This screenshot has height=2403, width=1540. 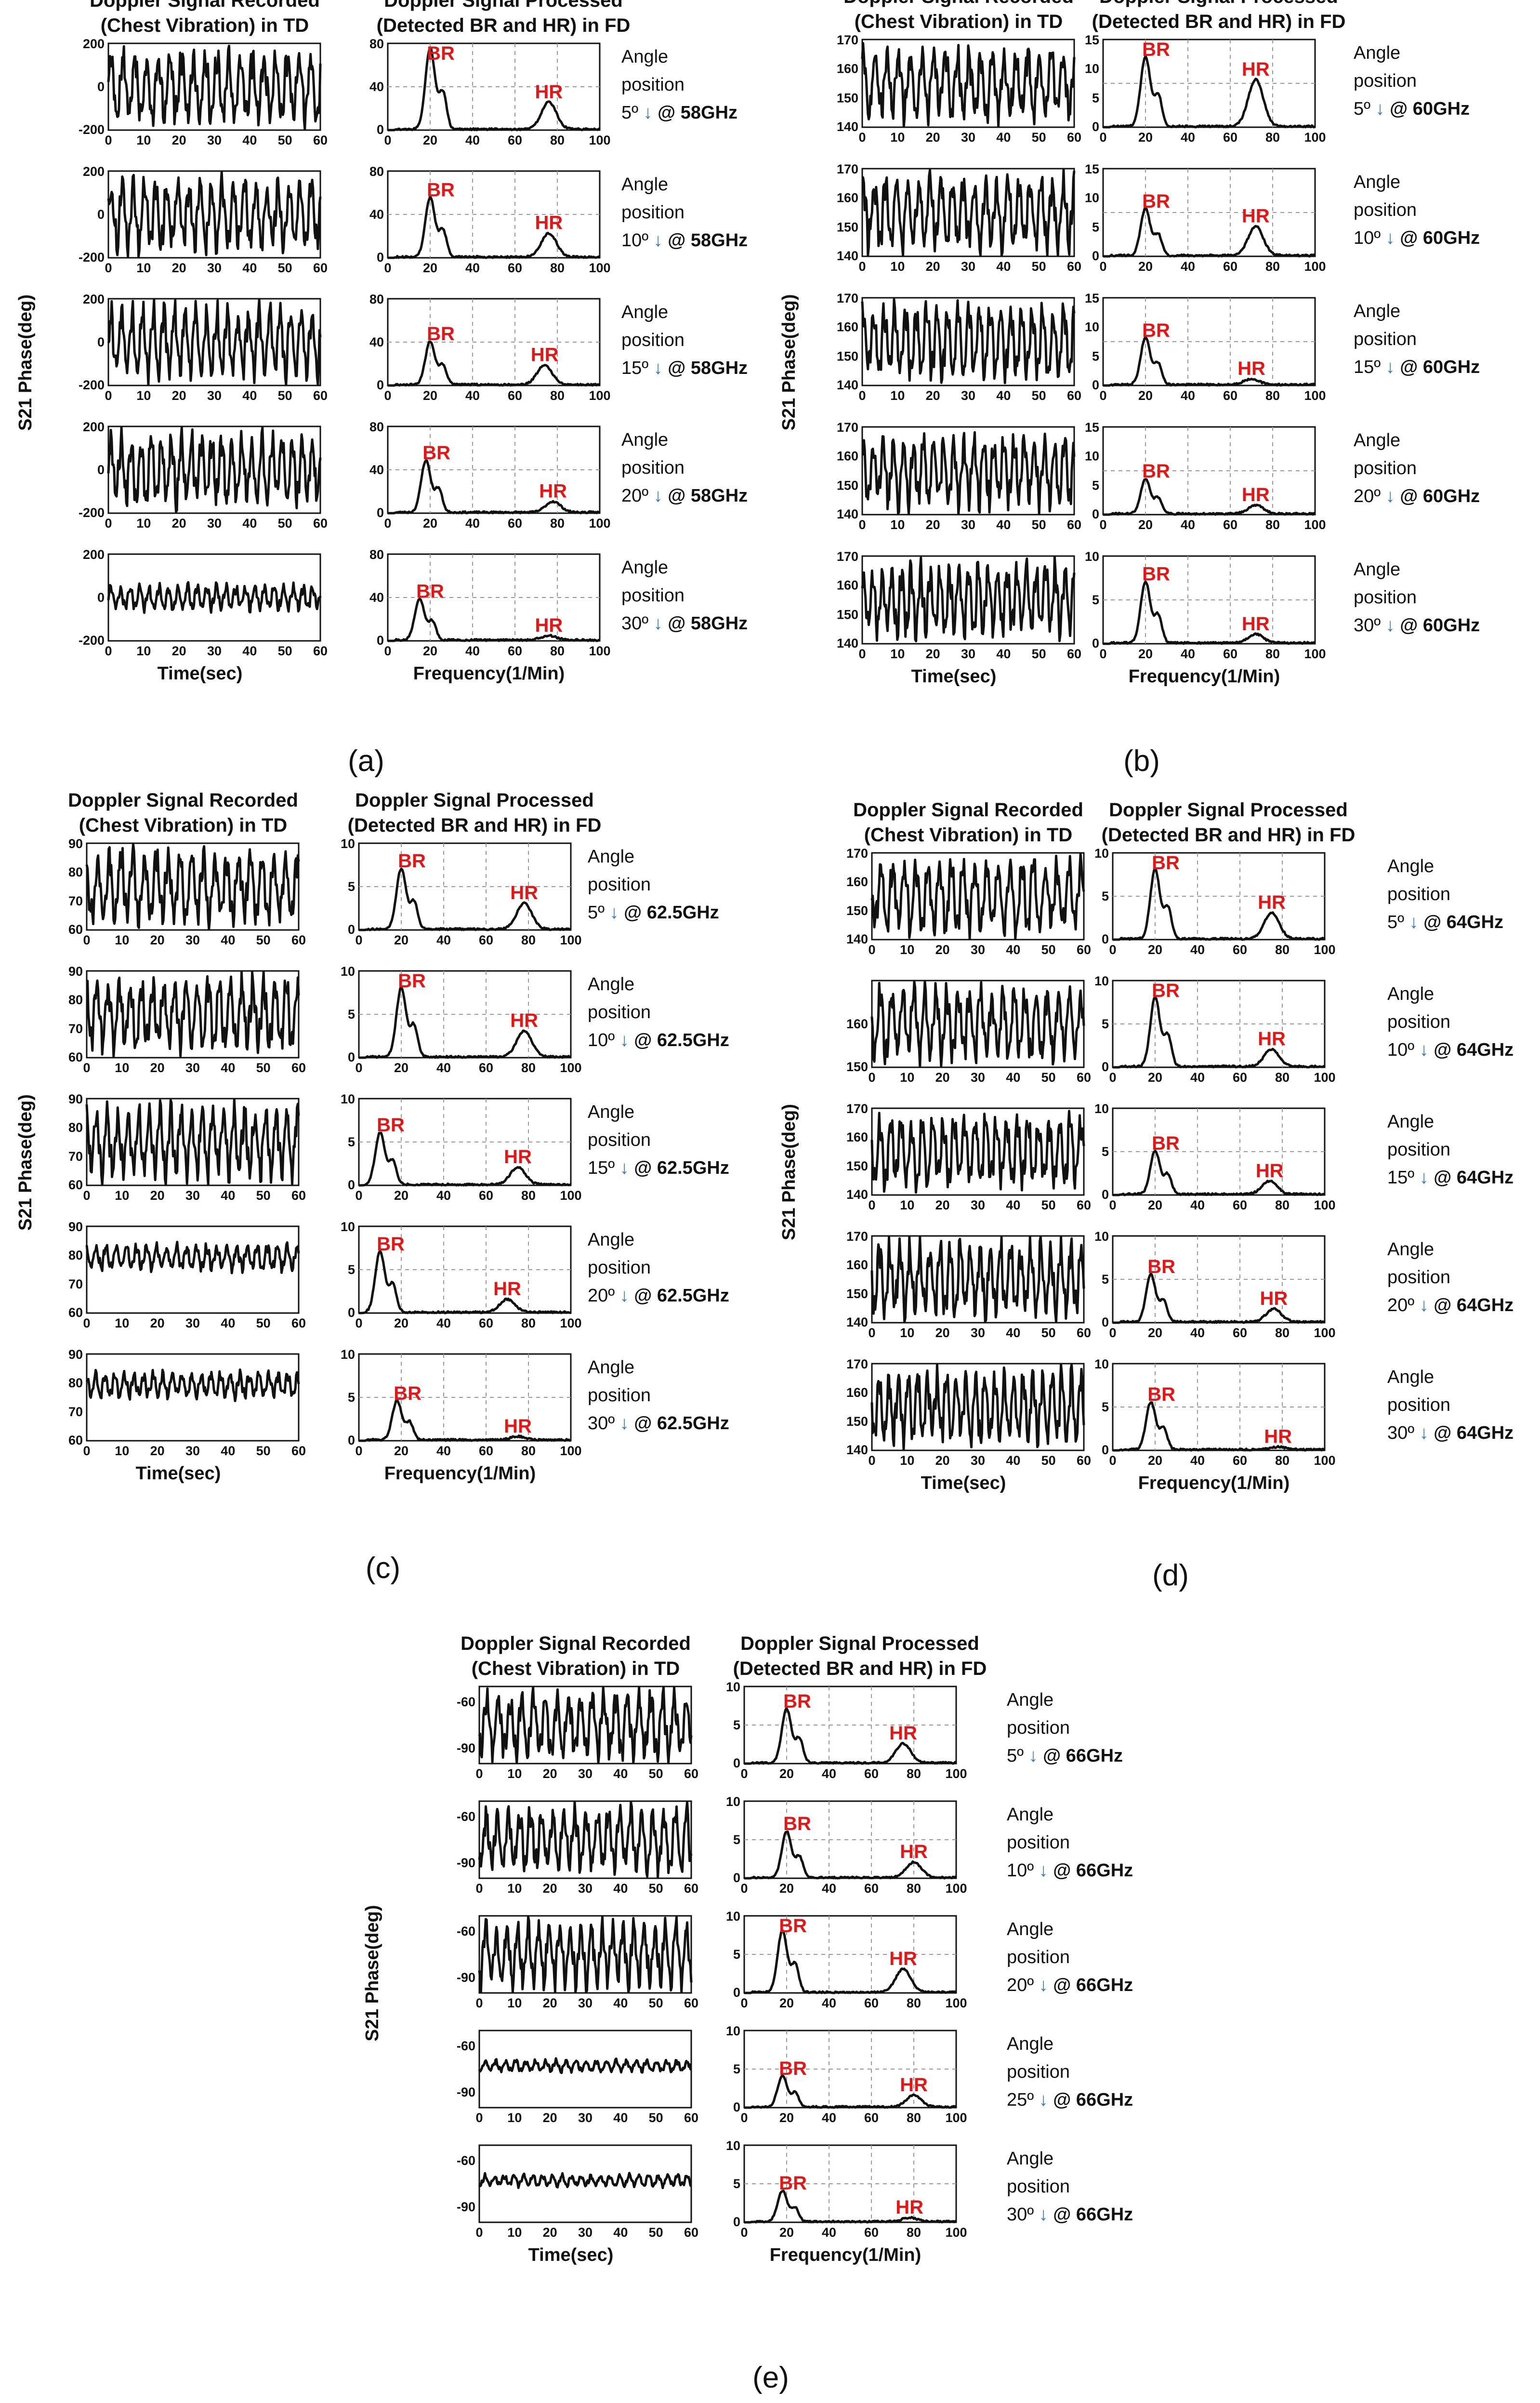 What do you see at coordinates (1155, 1460) in the screenshot?
I see `fd-xtick-label: 20` at bounding box center [1155, 1460].